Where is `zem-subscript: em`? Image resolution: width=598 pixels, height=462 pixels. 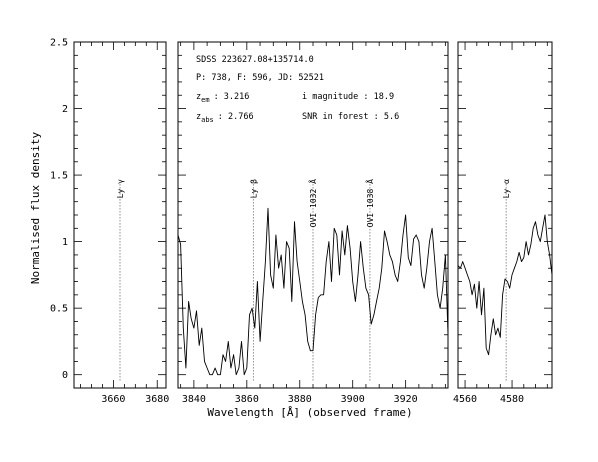
zem-subscript: em is located at coordinates (205, 100).